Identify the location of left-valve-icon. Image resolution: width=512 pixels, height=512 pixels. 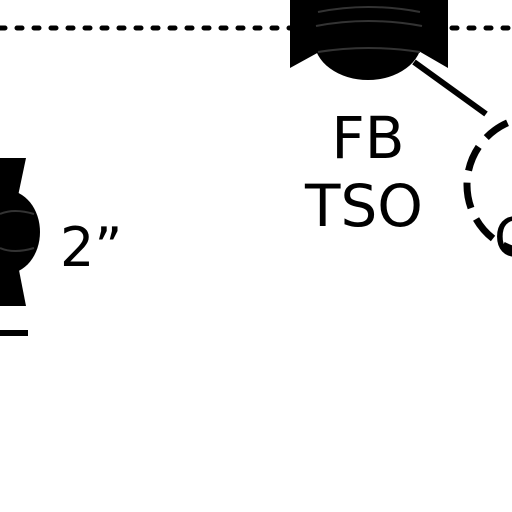
(20, 247).